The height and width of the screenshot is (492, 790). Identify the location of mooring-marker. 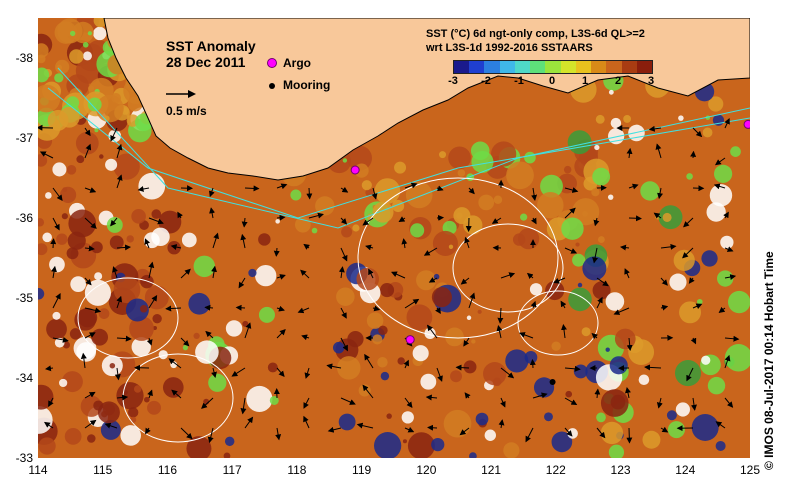
(552, 382).